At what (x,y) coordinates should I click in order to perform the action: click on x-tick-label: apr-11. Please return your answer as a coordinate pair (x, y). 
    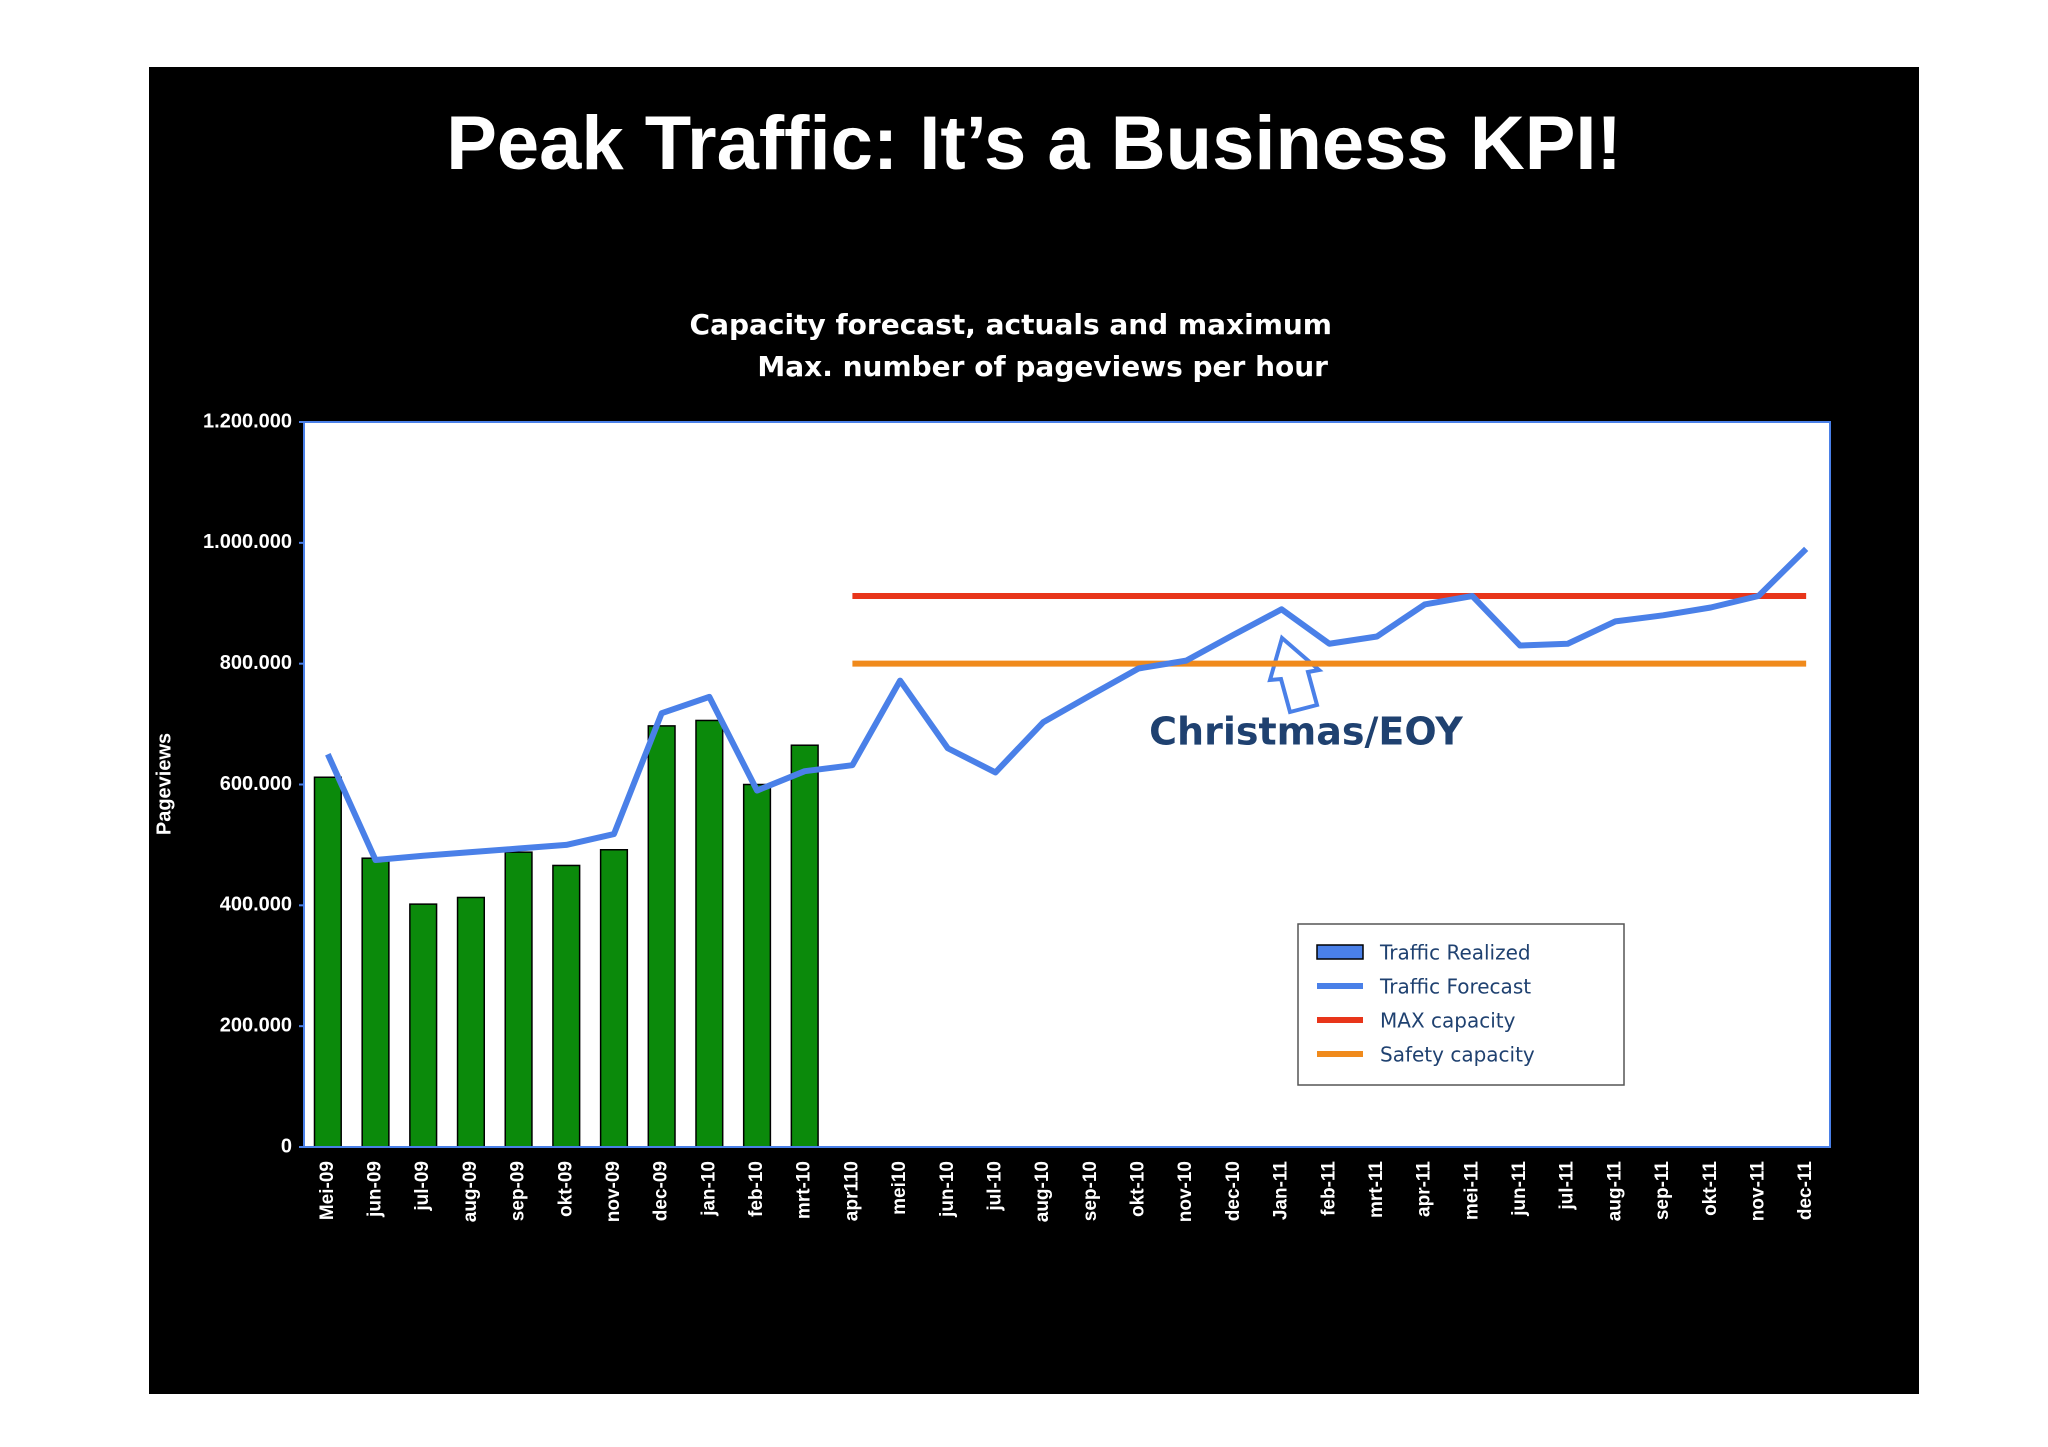
    Looking at the image, I should click on (1424, 1189).